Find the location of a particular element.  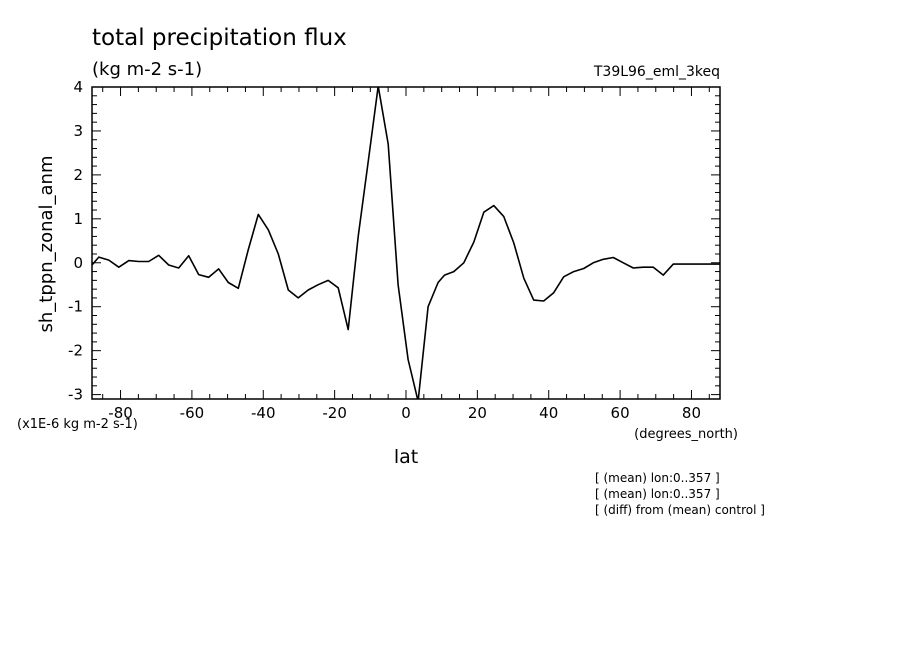

y-tick-label: 1 is located at coordinates (78, 219).